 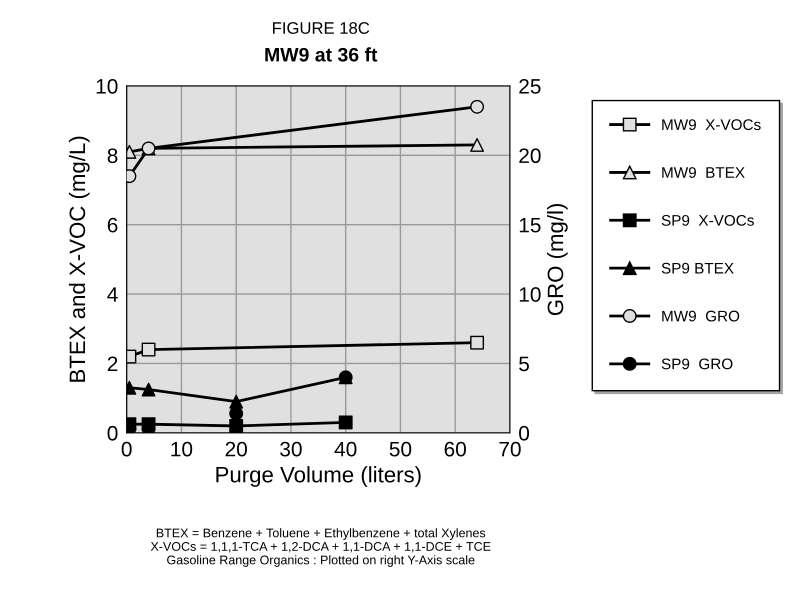 What do you see at coordinates (530, 86) in the screenshot?
I see `y2-tick-label: 25` at bounding box center [530, 86].